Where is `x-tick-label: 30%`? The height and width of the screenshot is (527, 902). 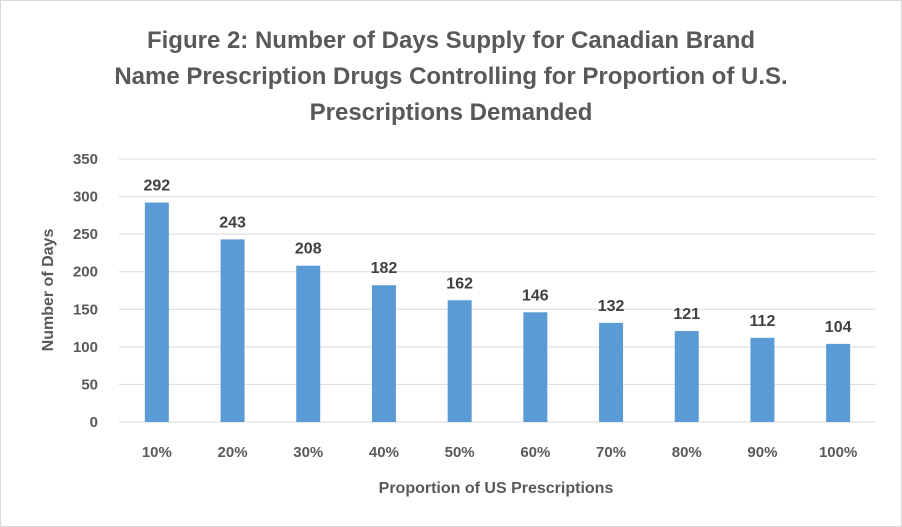
x-tick-label: 30% is located at coordinates (308, 452).